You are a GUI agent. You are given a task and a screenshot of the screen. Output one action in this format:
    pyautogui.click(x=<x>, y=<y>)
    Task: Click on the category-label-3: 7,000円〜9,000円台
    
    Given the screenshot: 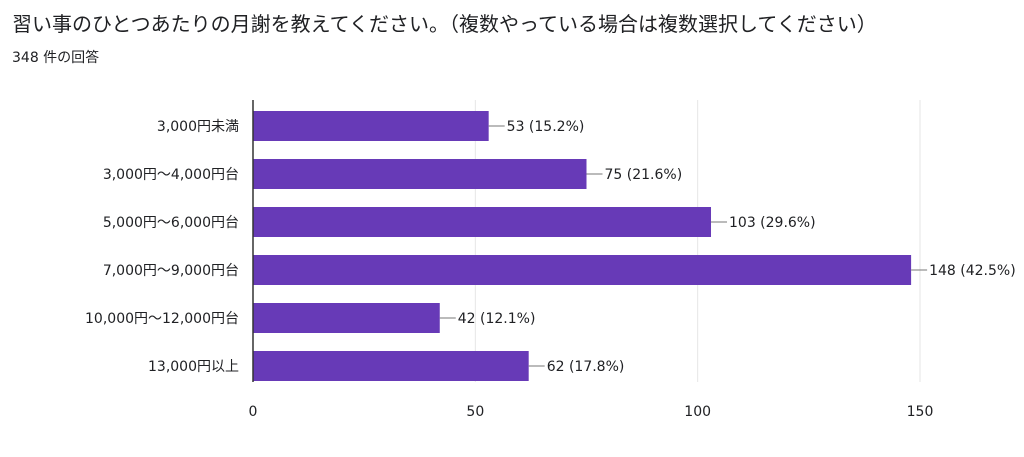 What is the action you would take?
    pyautogui.click(x=171, y=271)
    